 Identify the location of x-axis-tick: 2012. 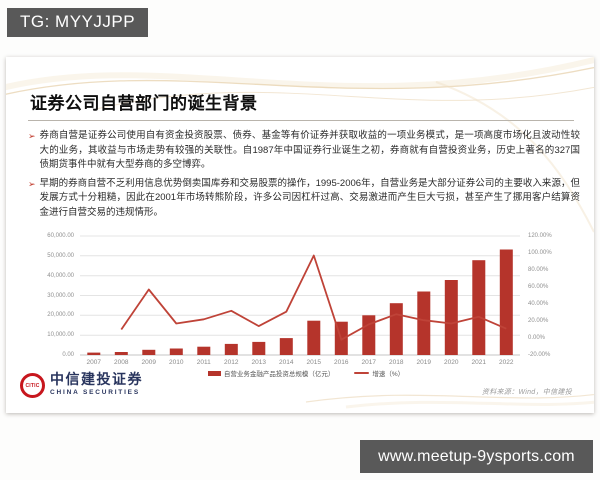
(231, 362).